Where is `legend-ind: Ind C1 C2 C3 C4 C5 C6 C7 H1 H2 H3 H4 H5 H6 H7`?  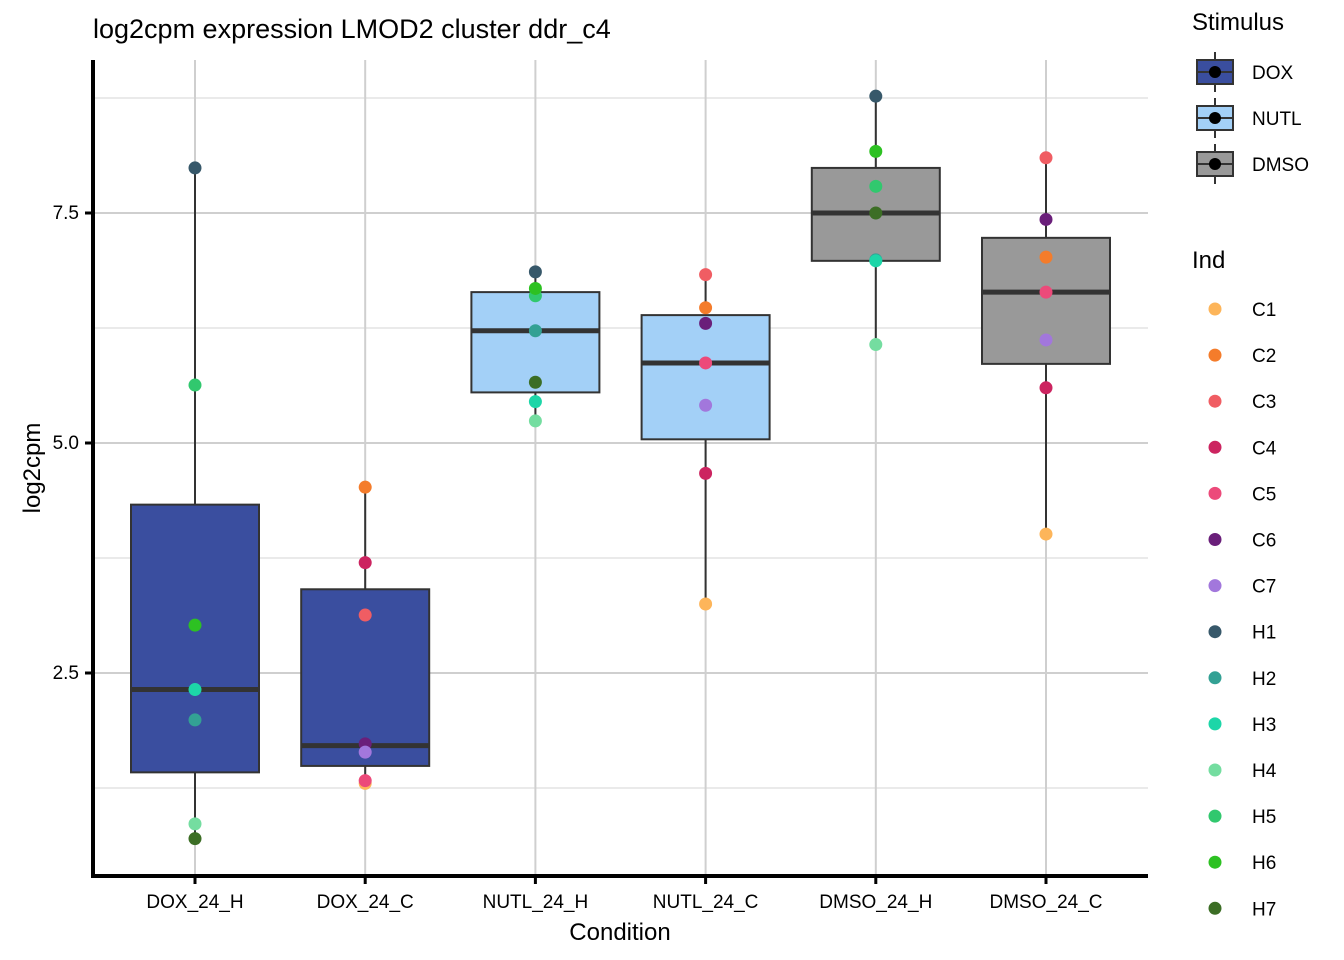
legend-ind: Ind C1 C2 C3 C4 C5 C6 C7 H1 H2 H3 H4 H5 H6 H7 is located at coordinates (1234, 583).